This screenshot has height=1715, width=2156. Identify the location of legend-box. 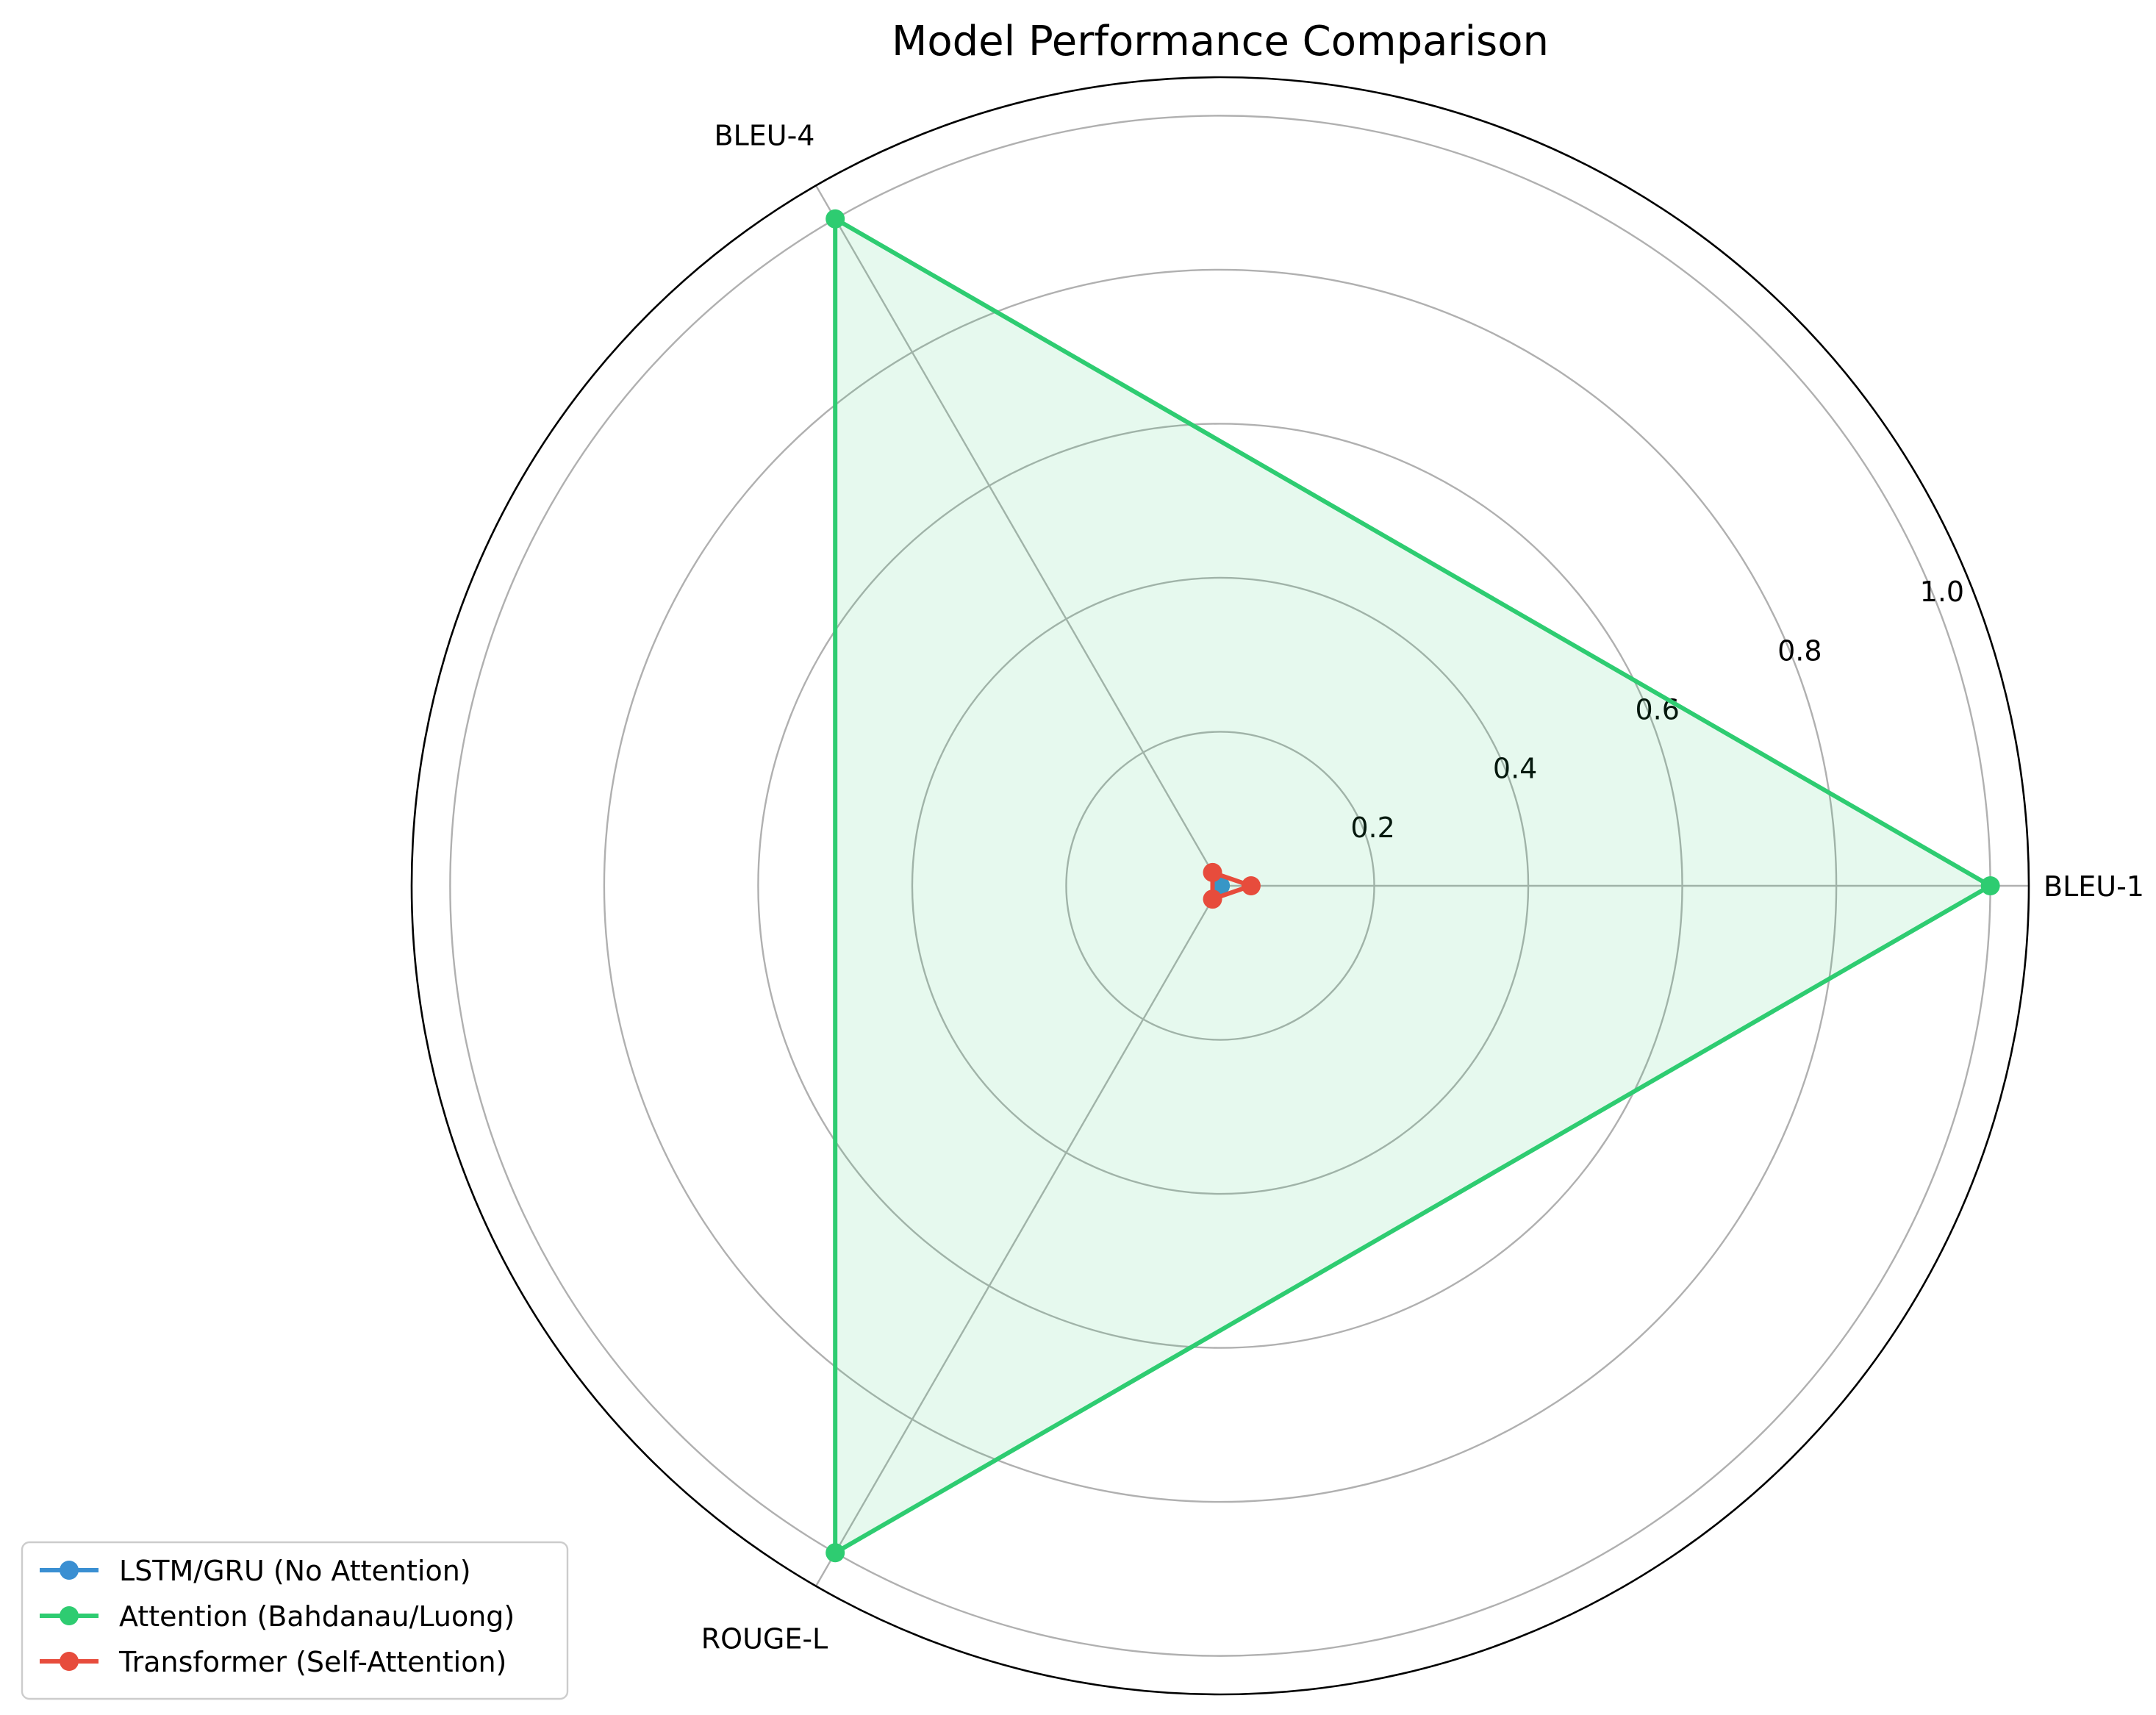
(295, 1621).